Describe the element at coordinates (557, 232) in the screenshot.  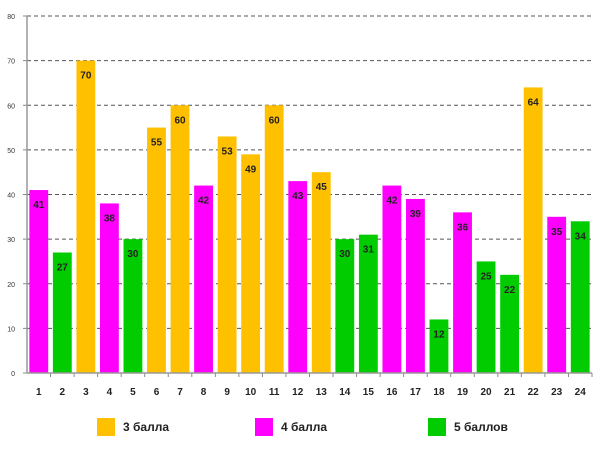
I see `data-label: 35` at that location.